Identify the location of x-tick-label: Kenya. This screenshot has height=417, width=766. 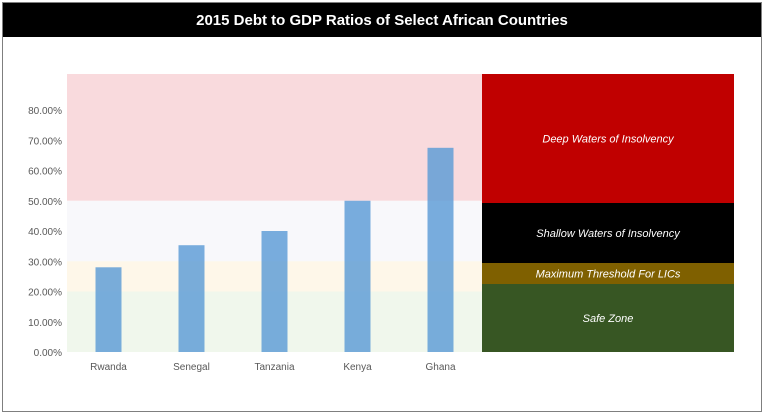
(357, 367).